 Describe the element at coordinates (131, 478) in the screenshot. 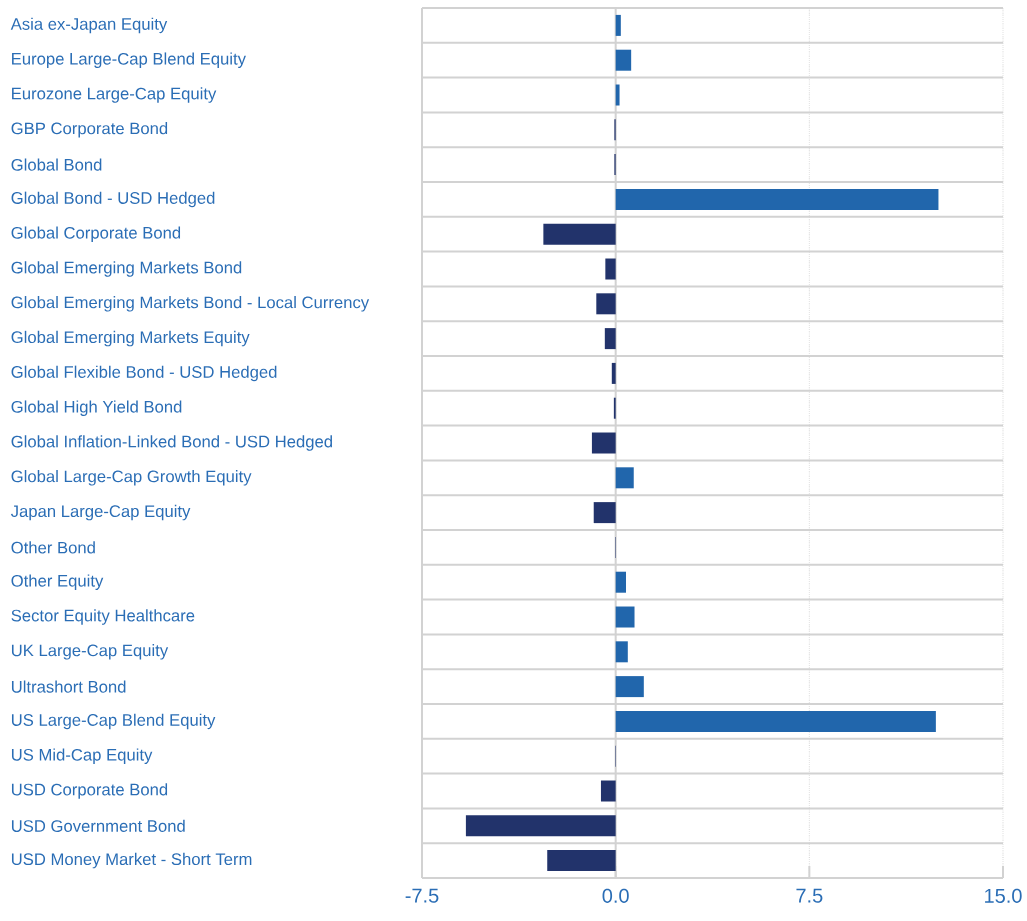

I see `y-tick-label: Global Large-Cap Growth Equity` at that location.